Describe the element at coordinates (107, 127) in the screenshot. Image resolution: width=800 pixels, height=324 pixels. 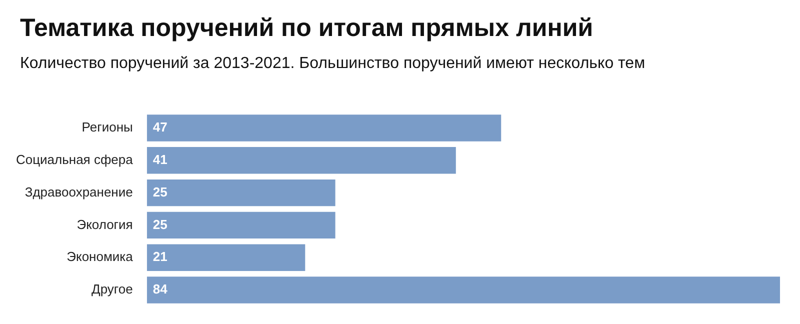
I see `y-tick-label: Регионы` at that location.